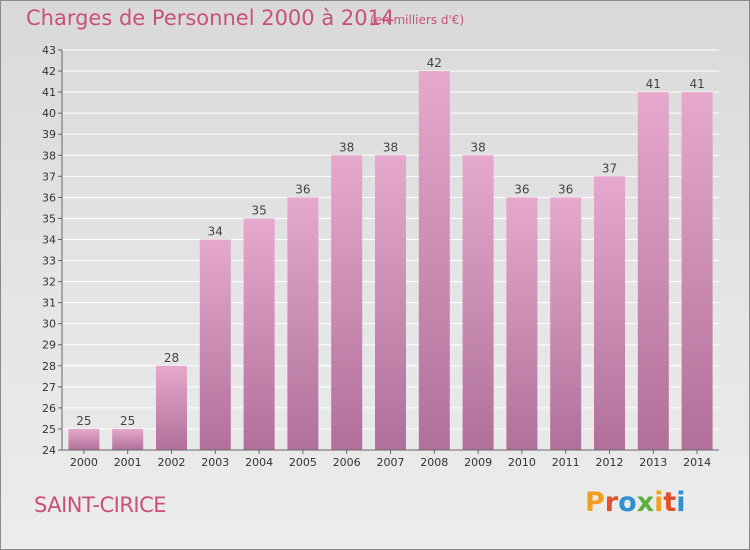 This screenshot has height=550, width=750. I want to click on x-tick-label: 2001, so click(128, 462).